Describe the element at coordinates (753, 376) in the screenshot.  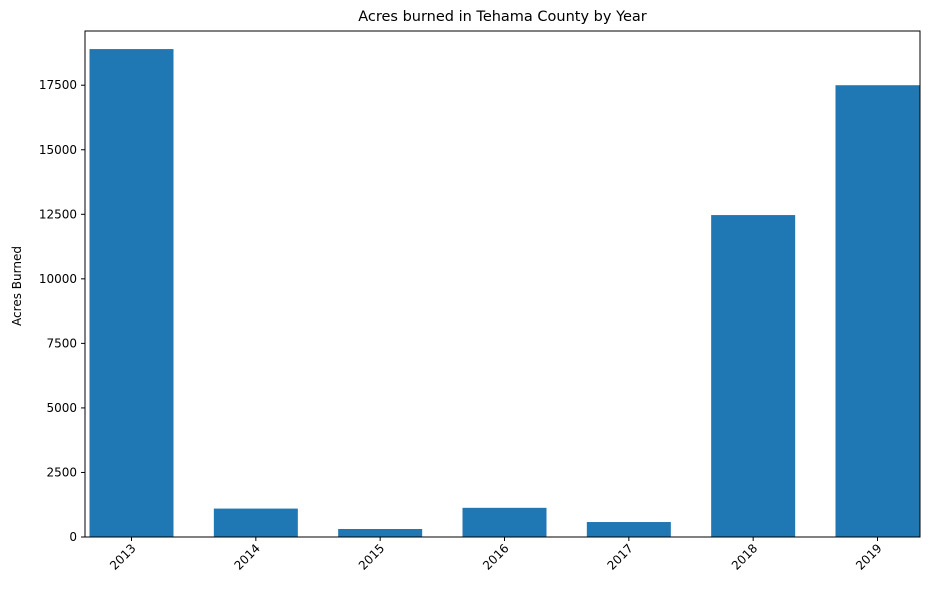
I see `bar-2018` at that location.